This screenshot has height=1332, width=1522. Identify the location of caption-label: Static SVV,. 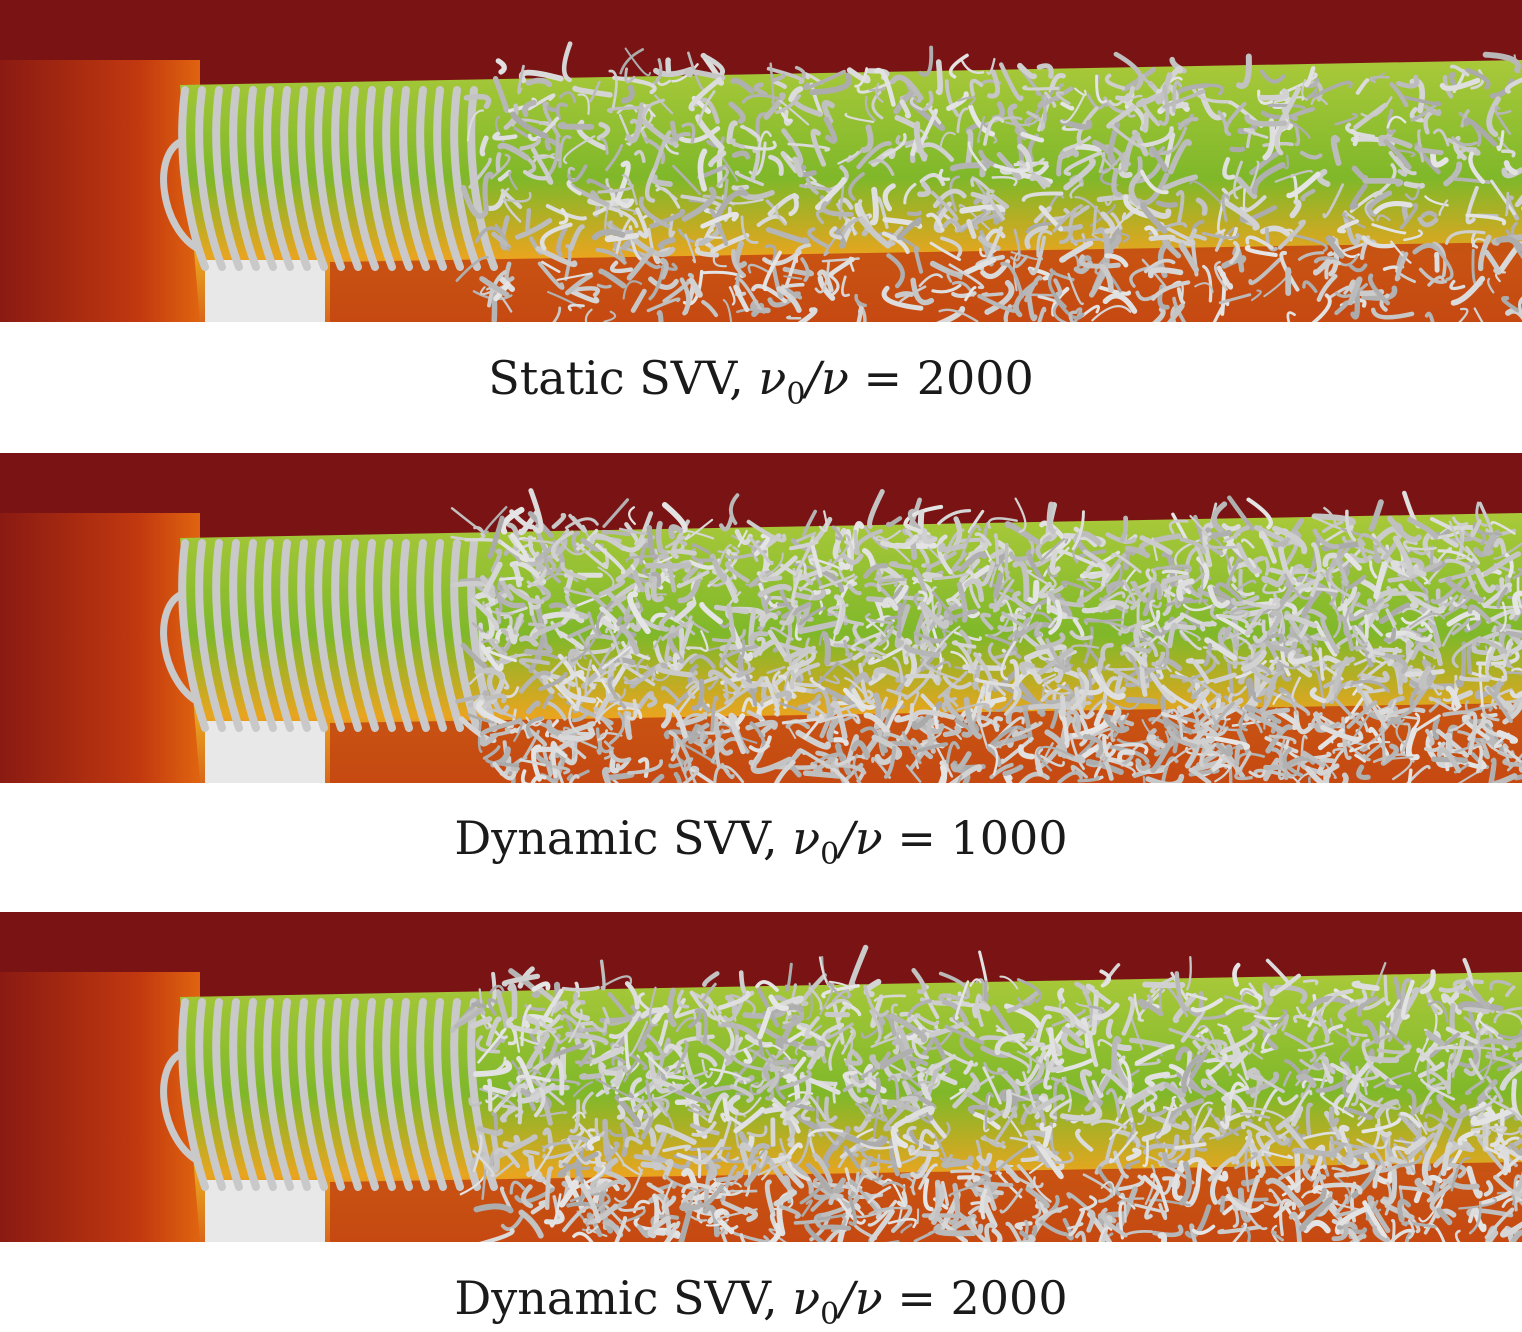
(623, 378).